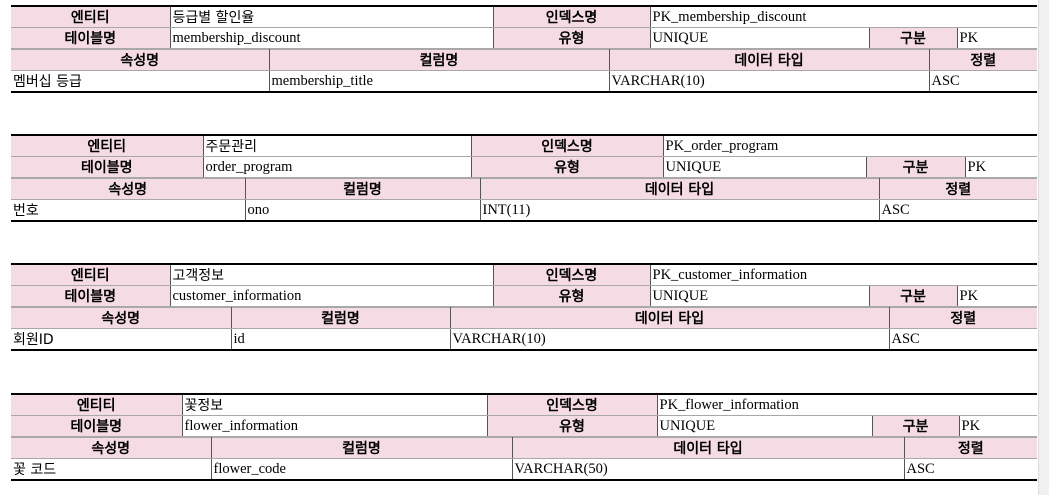 This screenshot has height=495, width=1049. I want to click on column-cell: flower_code, so click(361, 469).